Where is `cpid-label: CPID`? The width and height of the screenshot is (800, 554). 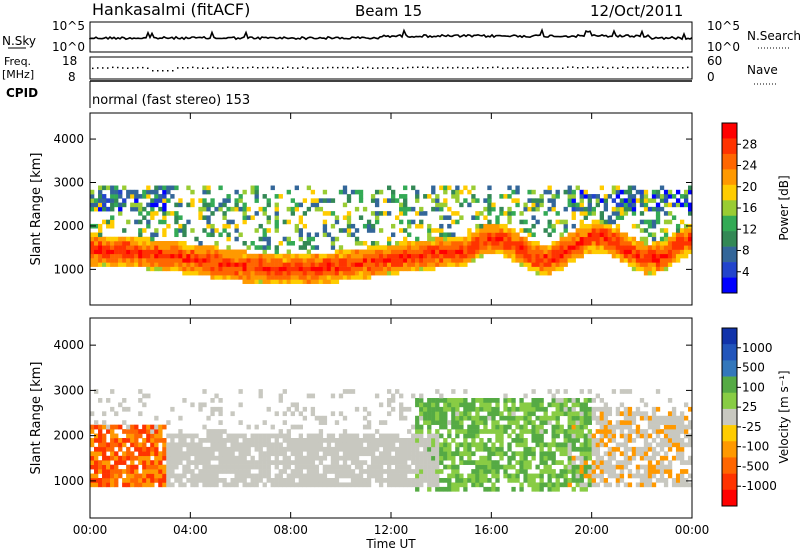 cpid-label: CPID is located at coordinates (22, 93).